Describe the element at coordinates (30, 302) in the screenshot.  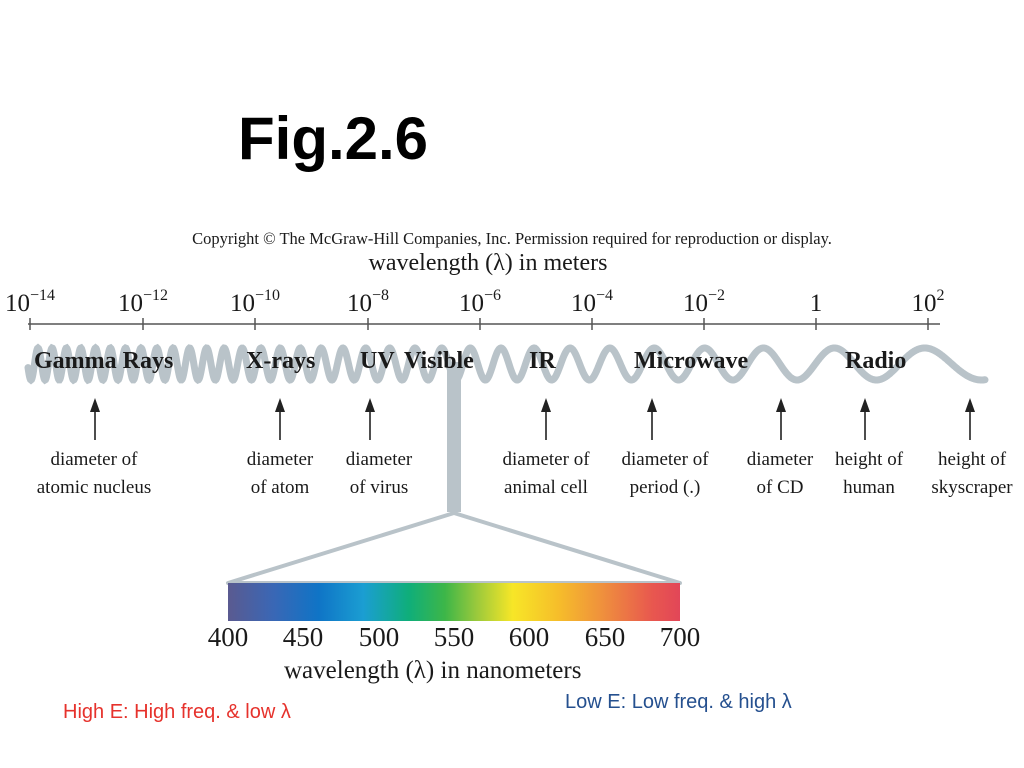
I see `scale-tick-label: 10⁻¹⁴` at that location.